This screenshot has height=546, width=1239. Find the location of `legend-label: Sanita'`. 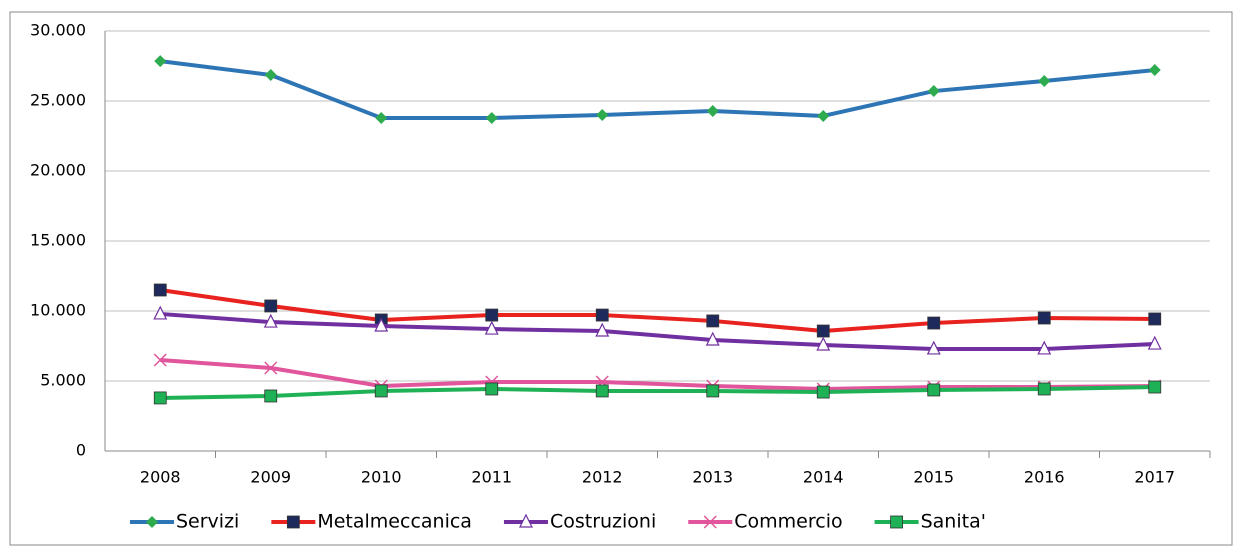

legend-label: Sanita' is located at coordinates (953, 522).